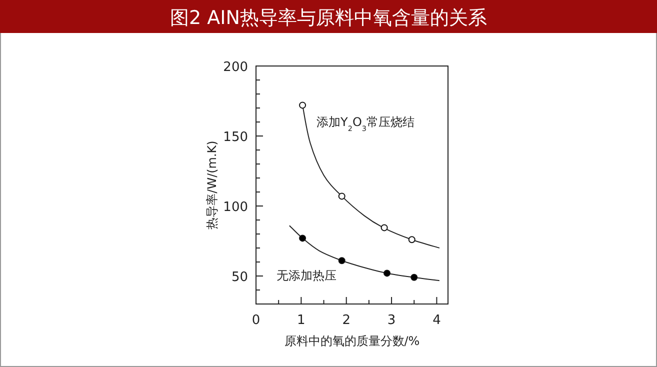  What do you see at coordinates (352, 341) in the screenshot?
I see `x-axis-title: 原料中的氧的质量分数/%` at bounding box center [352, 341].